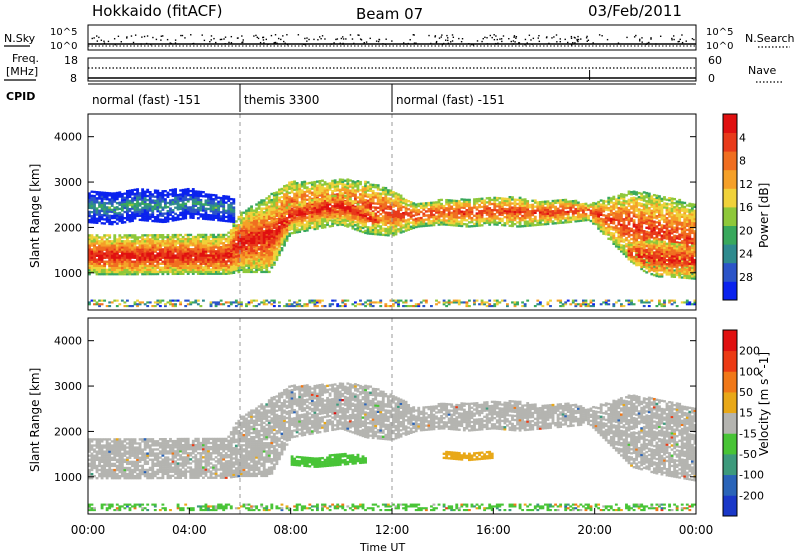 This screenshot has height=554, width=800. What do you see at coordinates (762, 70) in the screenshot?
I see `nave-label: Nave` at bounding box center [762, 70].